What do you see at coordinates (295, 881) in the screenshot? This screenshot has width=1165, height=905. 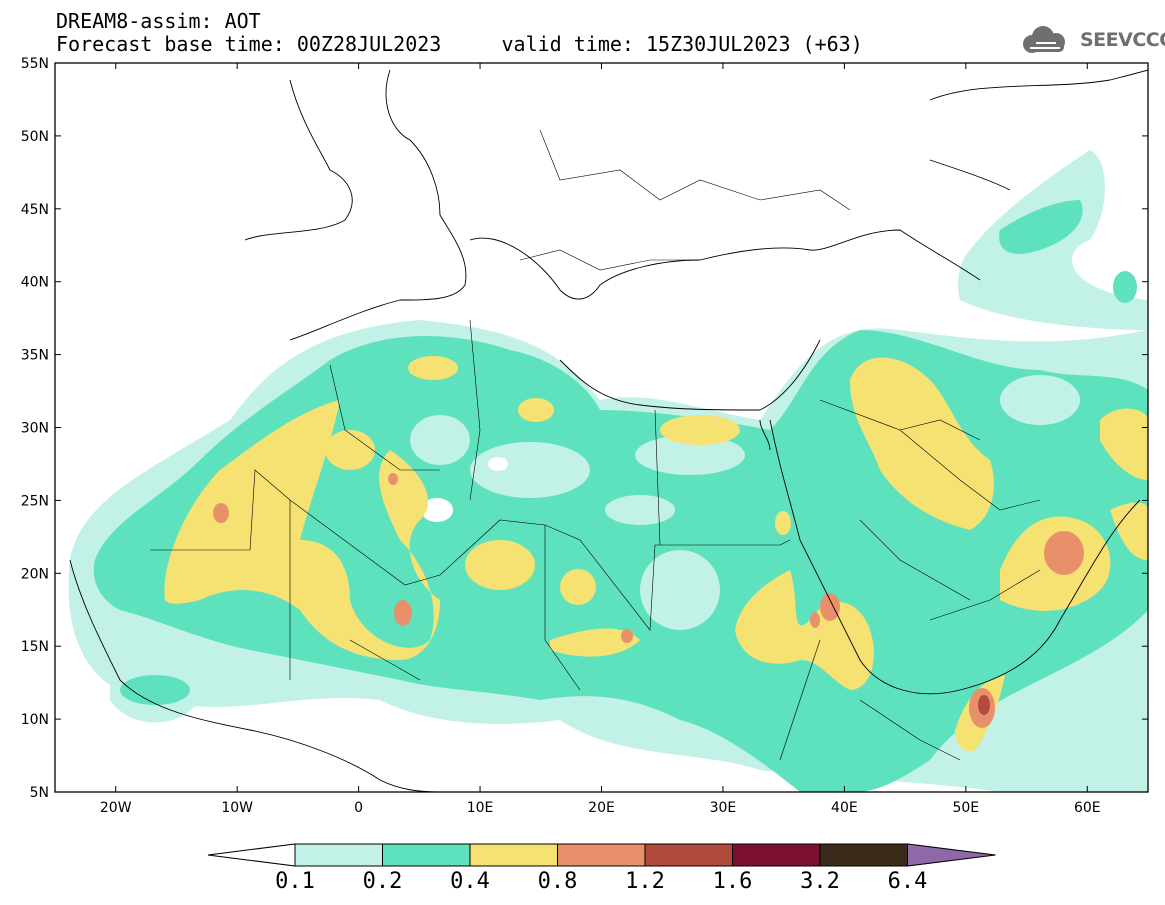 I see `colorbar-label: 0.1` at bounding box center [295, 881].